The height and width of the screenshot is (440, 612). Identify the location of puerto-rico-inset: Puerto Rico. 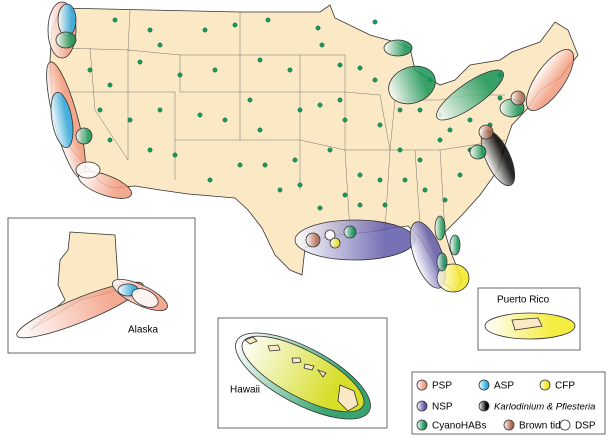
(529, 319).